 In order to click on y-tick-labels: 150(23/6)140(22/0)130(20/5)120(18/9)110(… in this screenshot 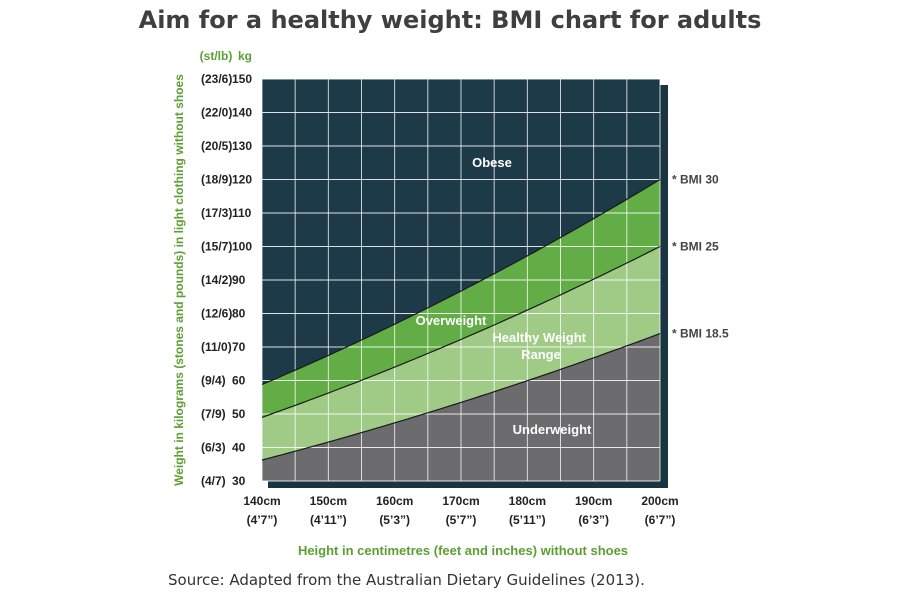, I will do `click(226, 280)`.